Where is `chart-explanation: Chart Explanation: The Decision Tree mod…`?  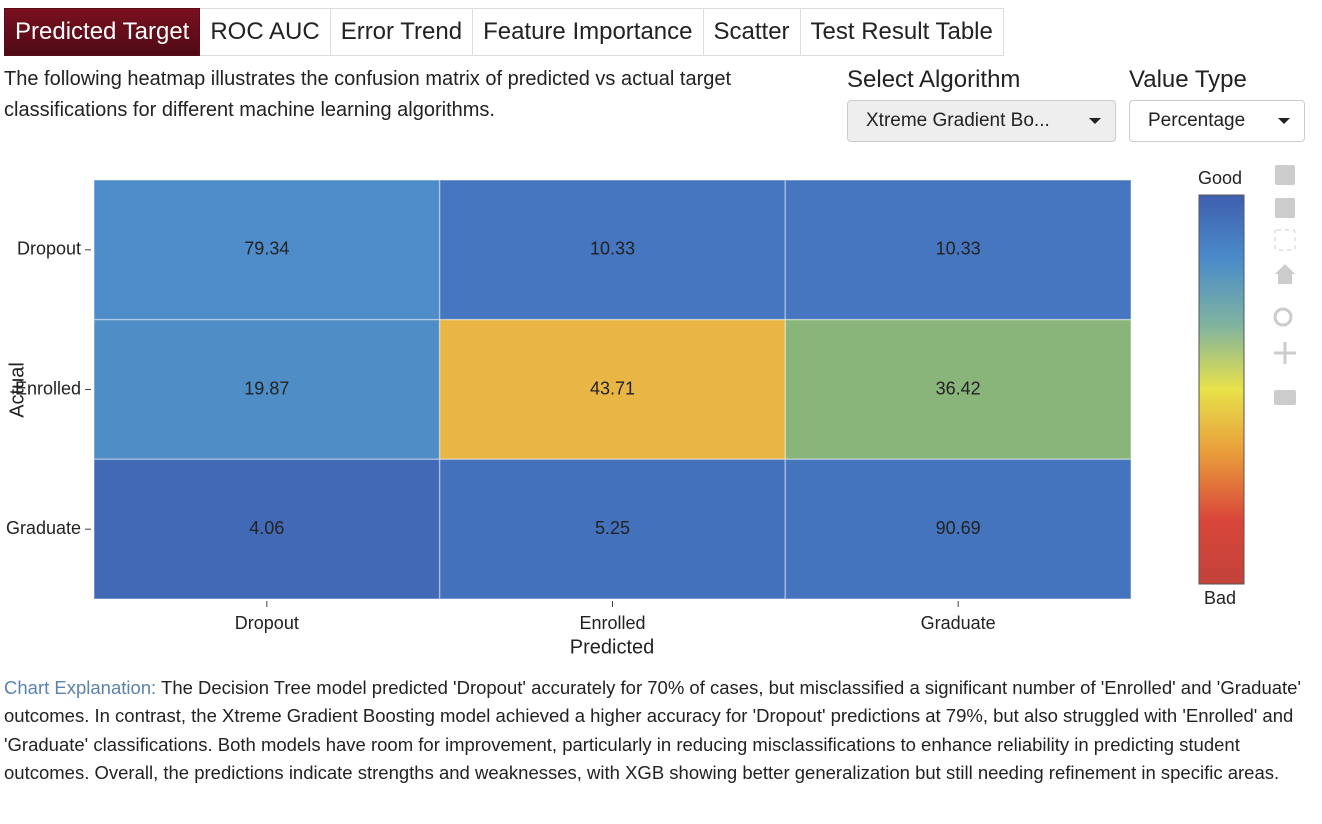 chart-explanation: Chart Explanation: The Decision Tree mod… is located at coordinates (656, 730).